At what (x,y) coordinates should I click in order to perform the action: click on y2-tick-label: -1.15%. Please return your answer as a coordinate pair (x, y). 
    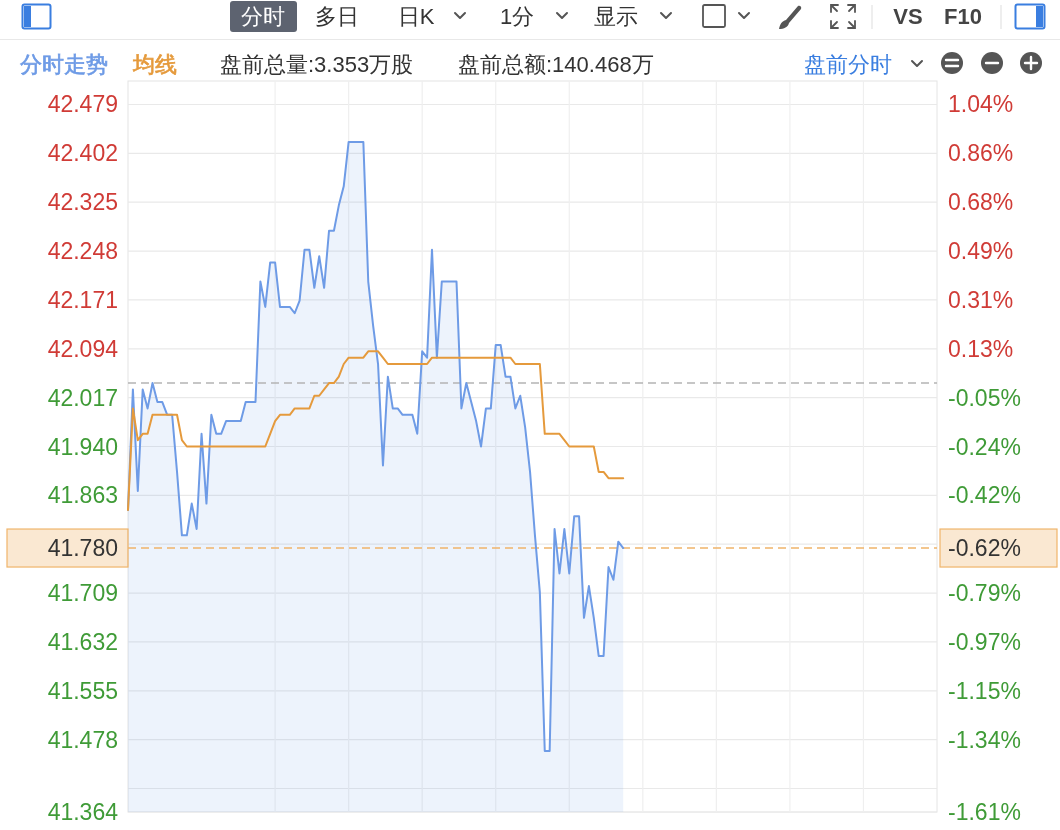
    Looking at the image, I should click on (984, 690).